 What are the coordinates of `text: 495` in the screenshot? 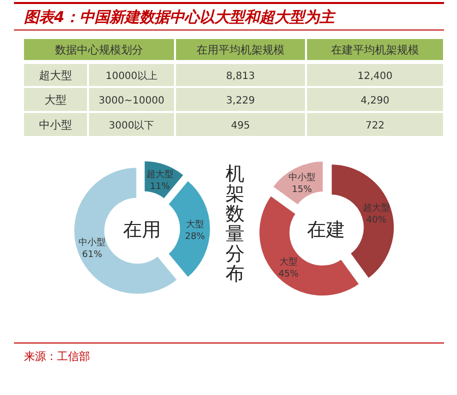 It's located at (240, 126).